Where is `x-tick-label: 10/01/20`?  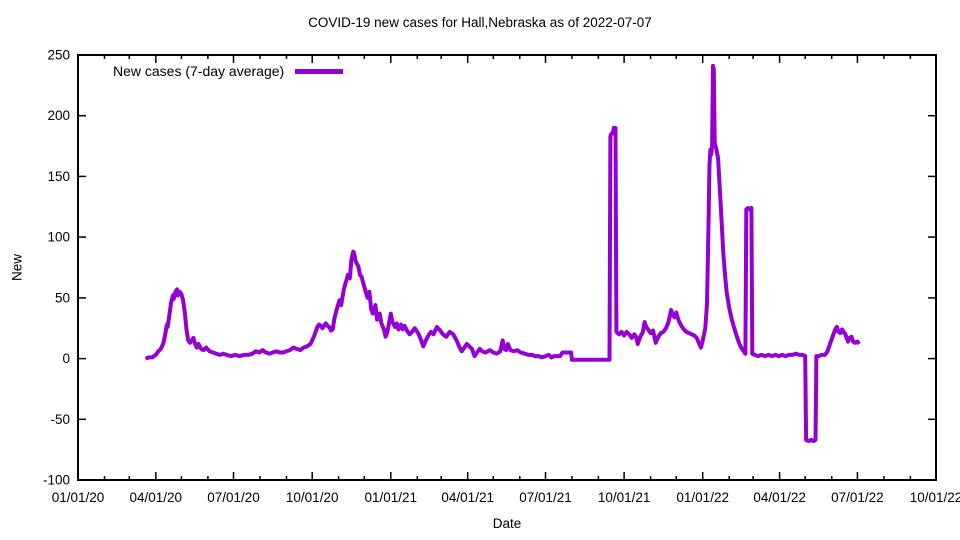
x-tick-label: 10/01/20 is located at coordinates (312, 497).